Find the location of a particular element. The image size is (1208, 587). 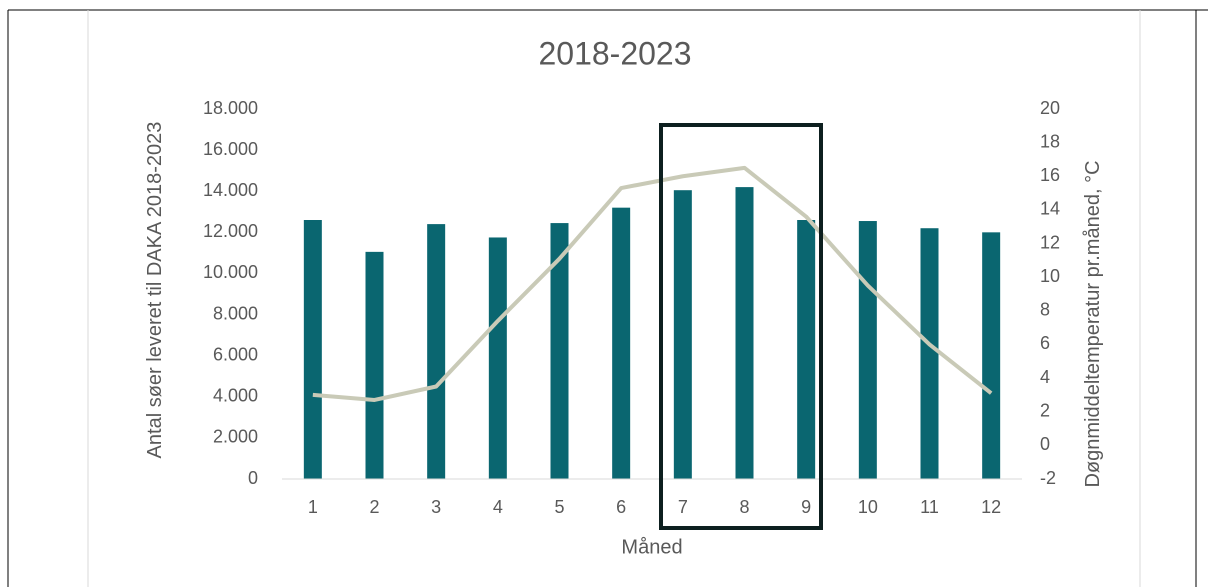

y-tick-label: 12.000 is located at coordinates (230, 231).